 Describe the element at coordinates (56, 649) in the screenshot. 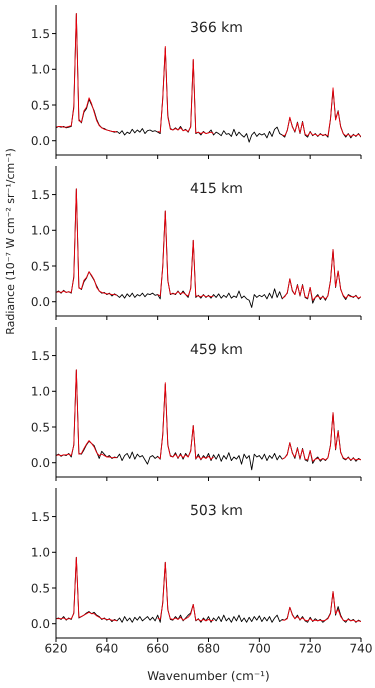

I see `x-tick-label: 620` at that location.